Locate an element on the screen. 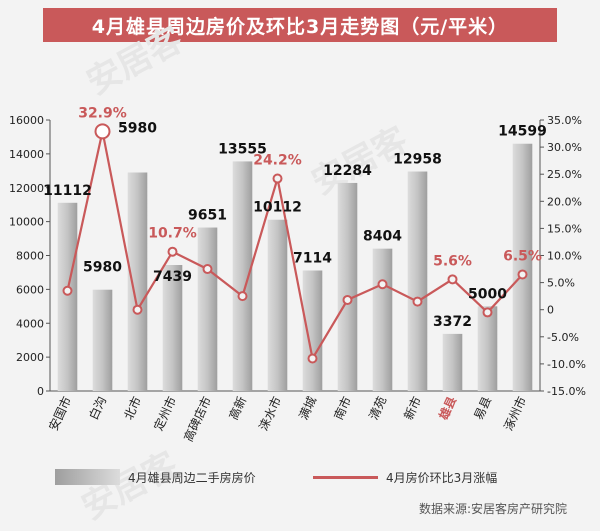  y-right-tick-label: 10.0% is located at coordinates (564, 256).